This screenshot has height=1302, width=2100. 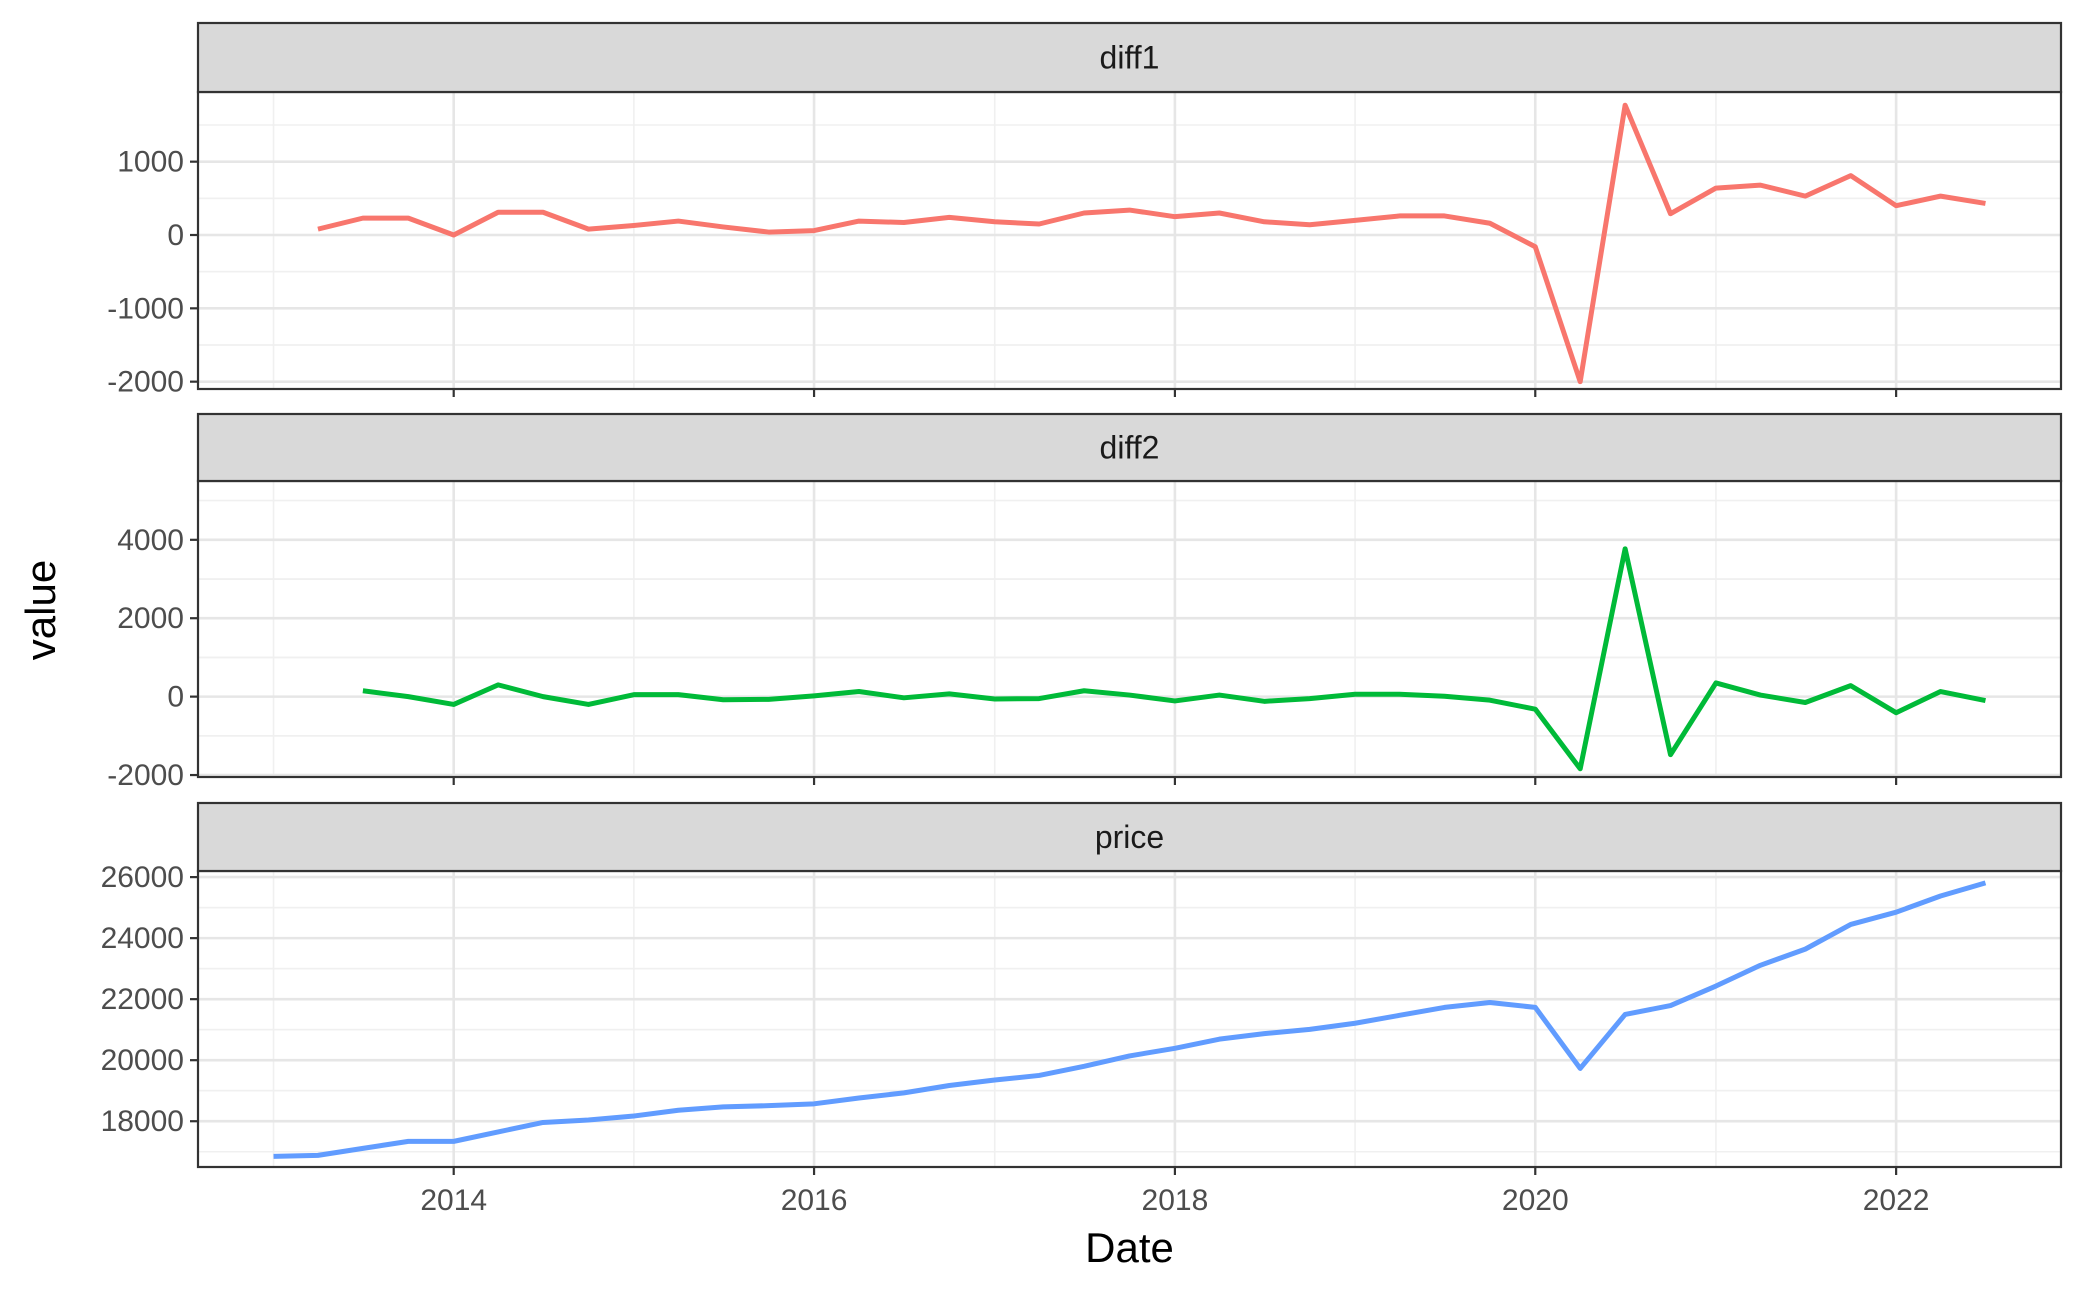 What do you see at coordinates (142, 1060) in the screenshot?
I see `y-tick-label: 20000` at bounding box center [142, 1060].